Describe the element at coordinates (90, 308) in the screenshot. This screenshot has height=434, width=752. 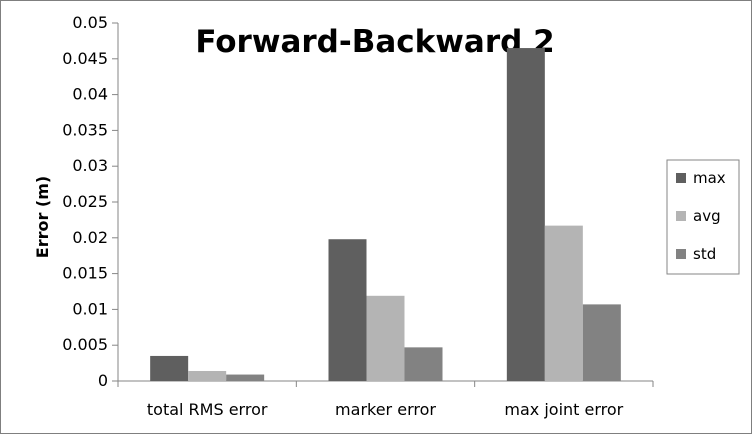
I see `y-tick-label: 0.01` at that location.